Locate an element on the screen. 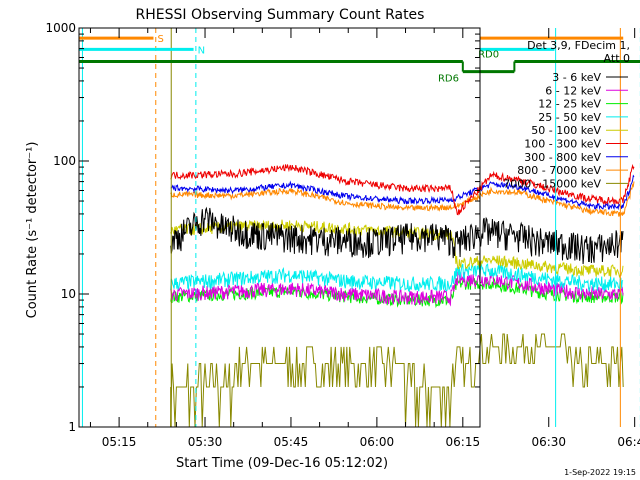 The height and width of the screenshot is (480, 640). y-tick-label: 1 is located at coordinates (72, 427).